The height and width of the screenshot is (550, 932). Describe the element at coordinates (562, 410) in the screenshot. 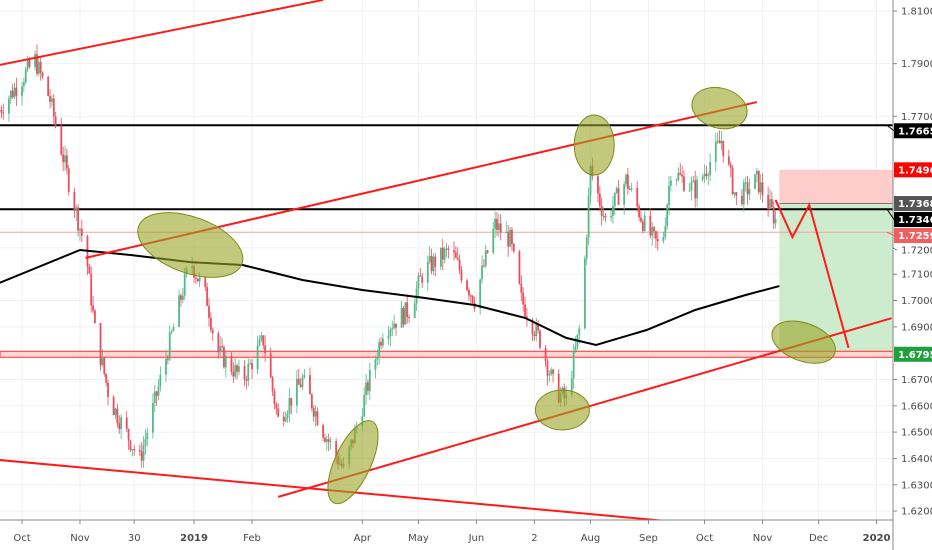

I see `highlight-ellipse` at that location.